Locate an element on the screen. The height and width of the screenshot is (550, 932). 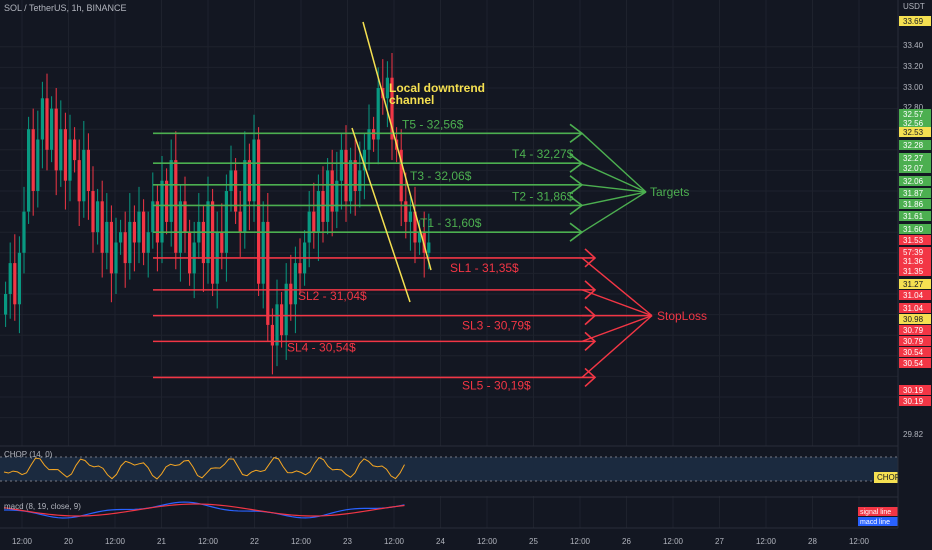
top-badge-bg is located at coordinates (915, 21).